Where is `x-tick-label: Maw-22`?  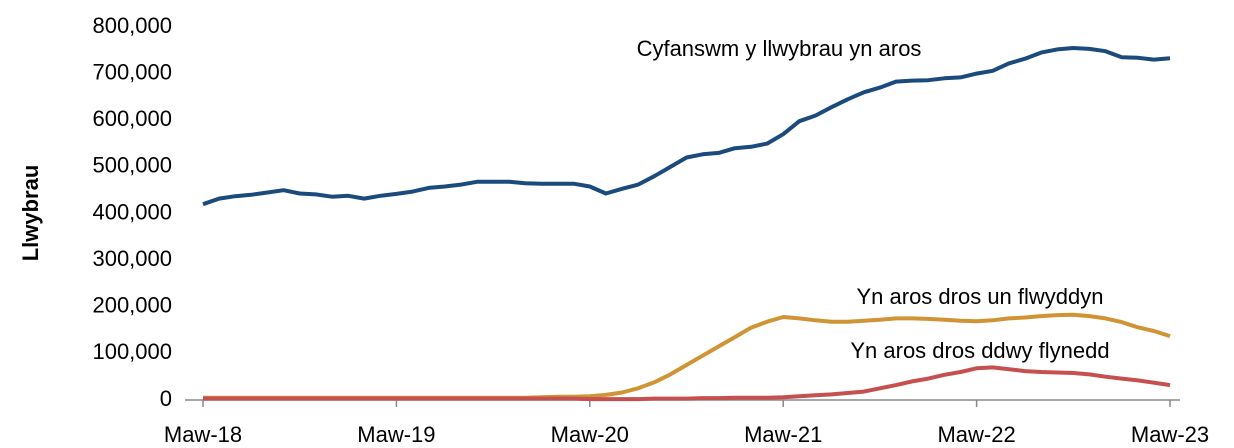 x-tick-label: Maw-22 is located at coordinates (976, 434).